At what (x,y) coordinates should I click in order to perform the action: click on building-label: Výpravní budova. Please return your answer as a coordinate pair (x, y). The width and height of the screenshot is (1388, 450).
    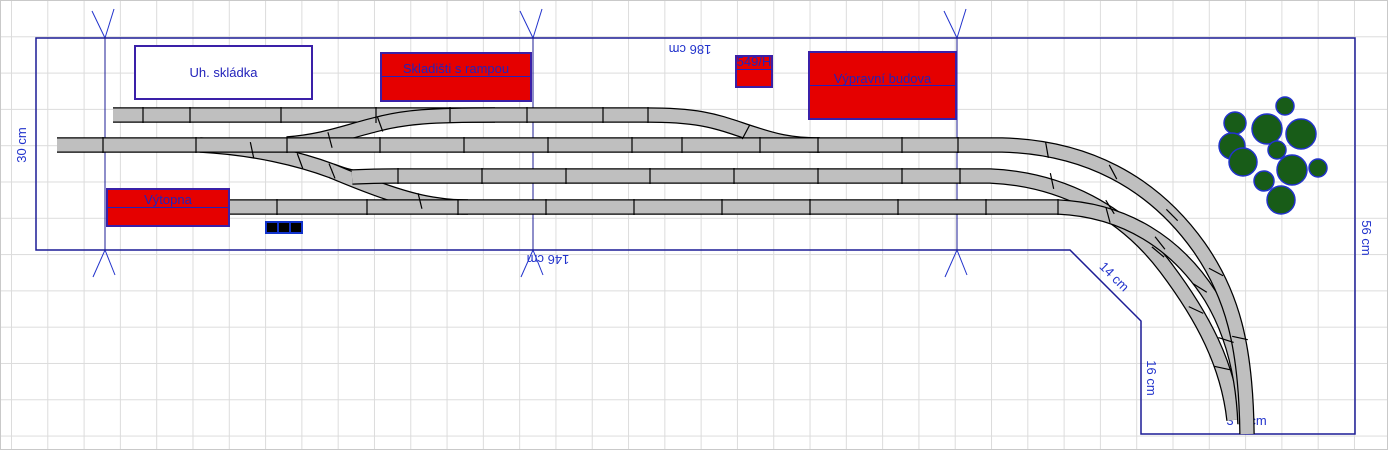
    Looking at the image, I should click on (882, 78).